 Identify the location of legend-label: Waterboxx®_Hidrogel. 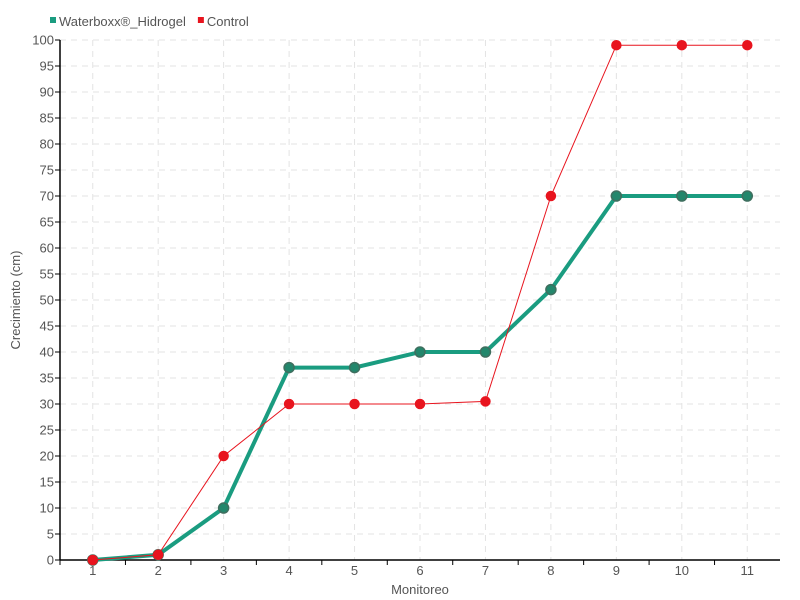
(122, 21).